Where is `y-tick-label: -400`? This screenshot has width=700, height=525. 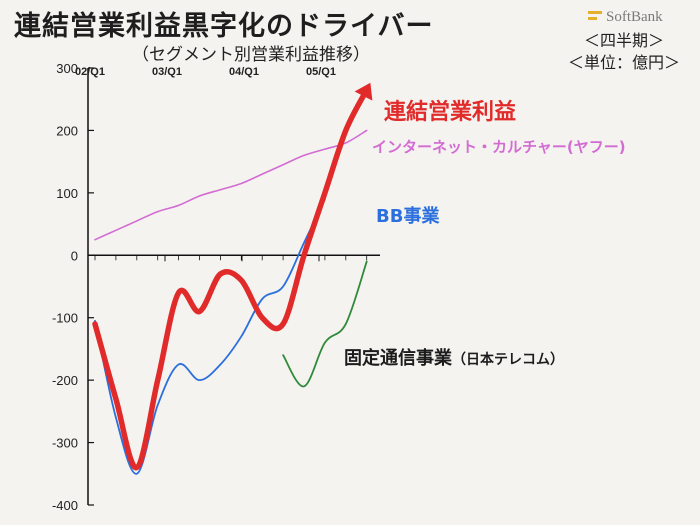 y-tick-label: -400 is located at coordinates (65, 505).